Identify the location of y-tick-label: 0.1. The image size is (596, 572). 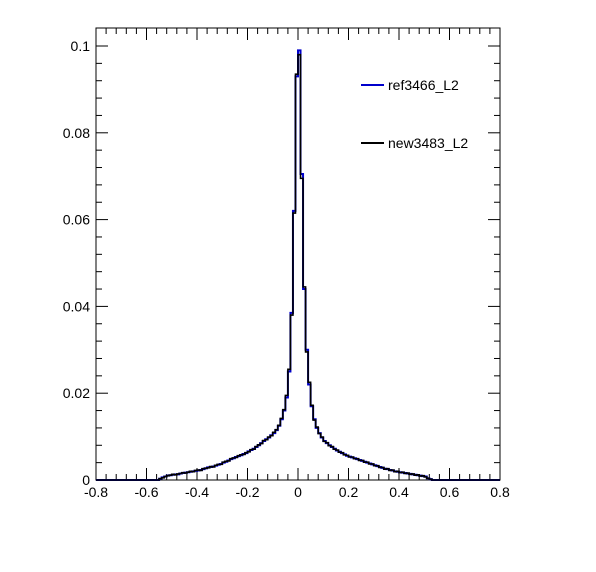
(81, 46).